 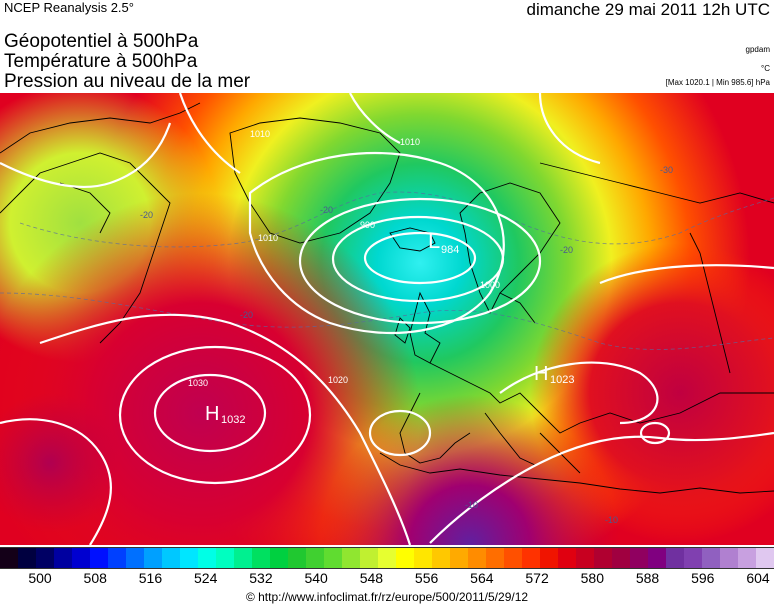 What do you see at coordinates (261, 578) in the screenshot?
I see `color-scale-tick: 532` at bounding box center [261, 578].